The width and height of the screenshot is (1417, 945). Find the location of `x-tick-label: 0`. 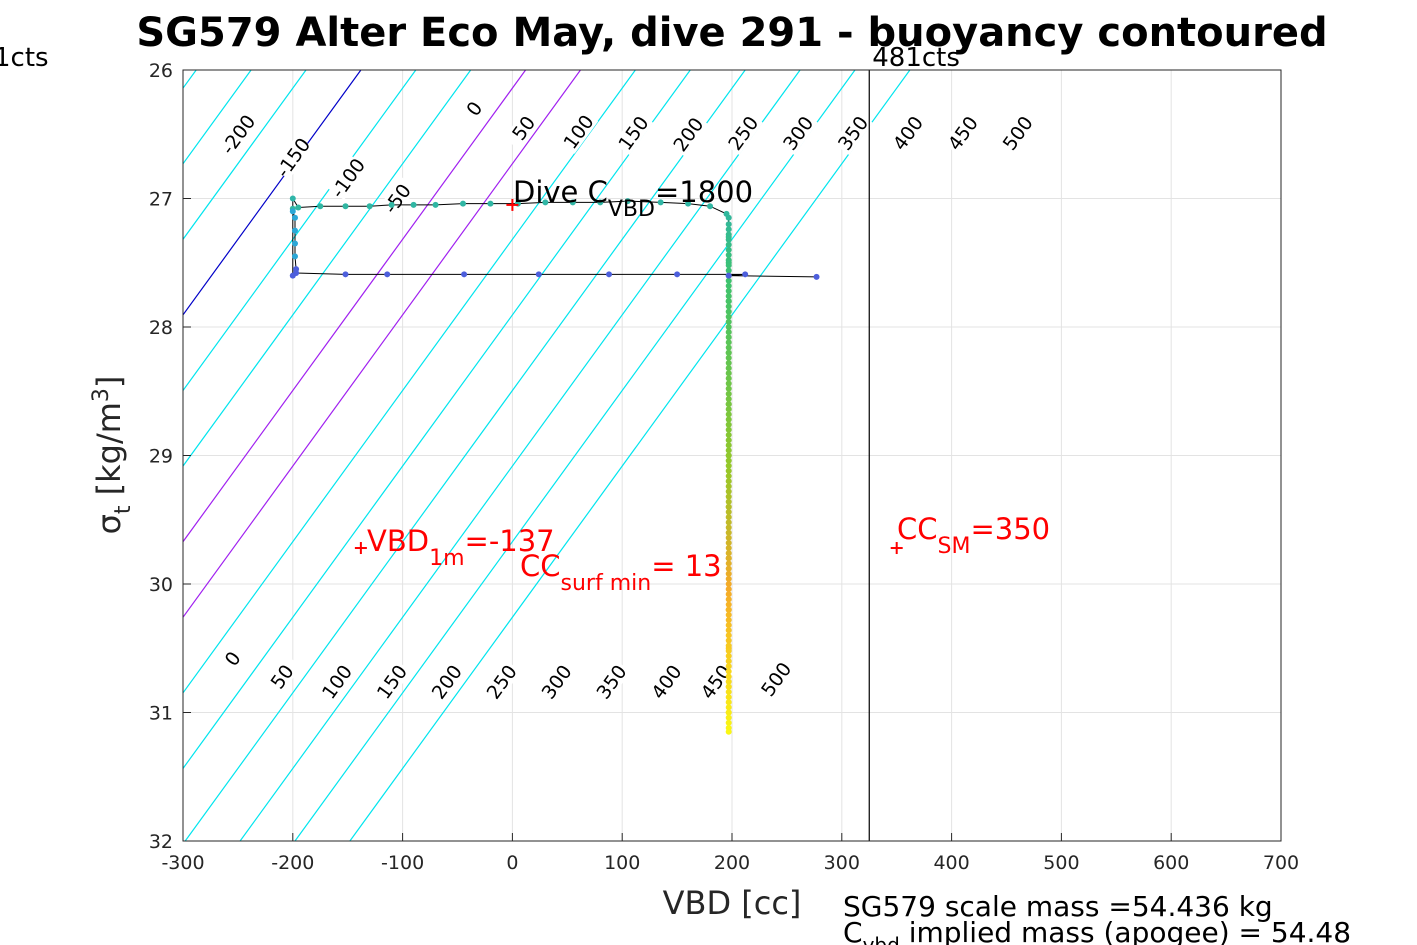

x-tick-label: 0 is located at coordinates (512, 863).